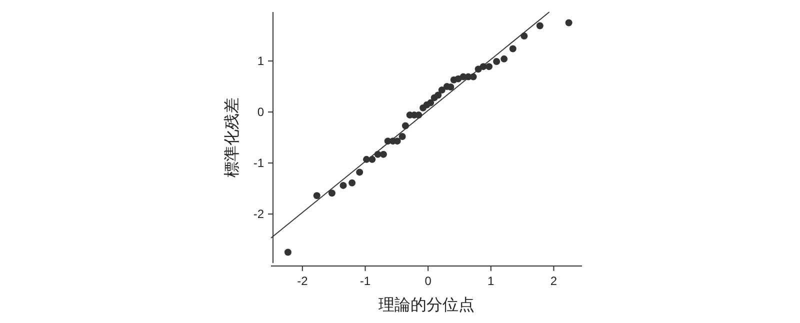  I want to click on x-tick-label: -2, so click(302, 281).